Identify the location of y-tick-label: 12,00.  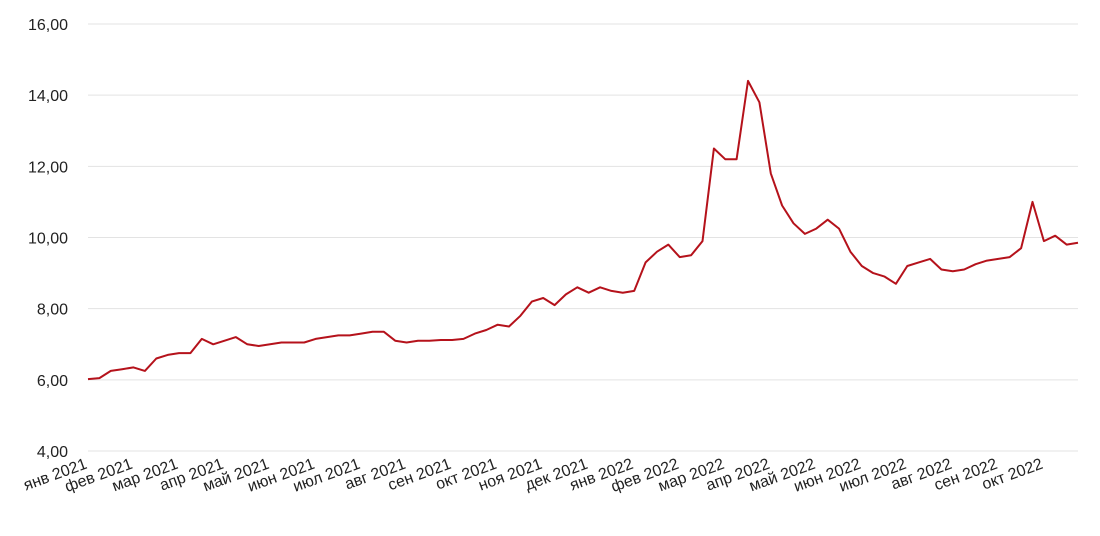
(48, 167).